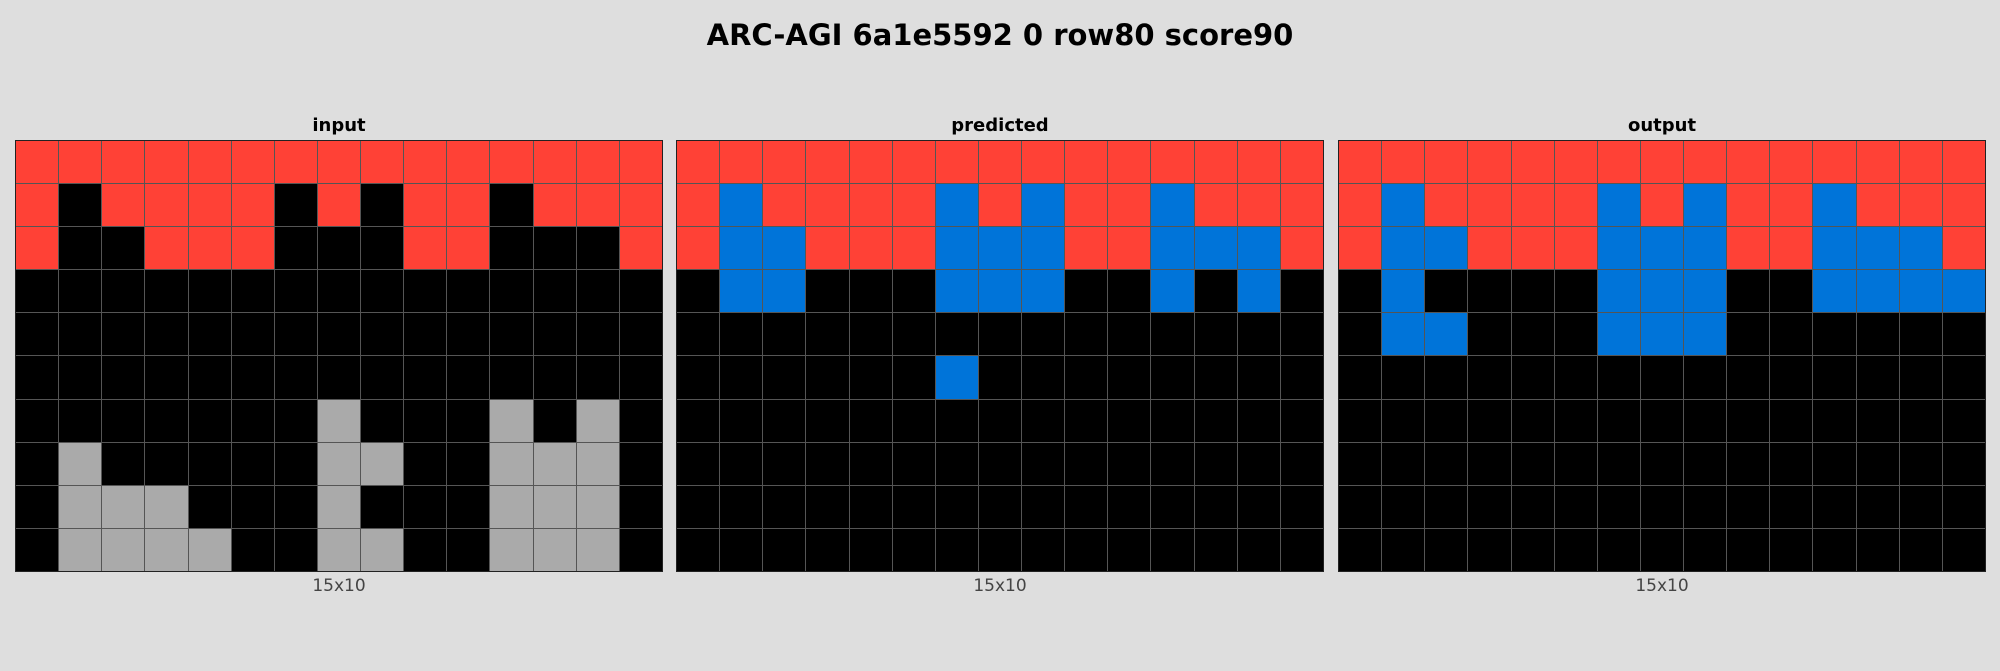 The height and width of the screenshot is (671, 2000). Describe the element at coordinates (1662, 586) in the screenshot. I see `panel-caption: 15x10` at that location.